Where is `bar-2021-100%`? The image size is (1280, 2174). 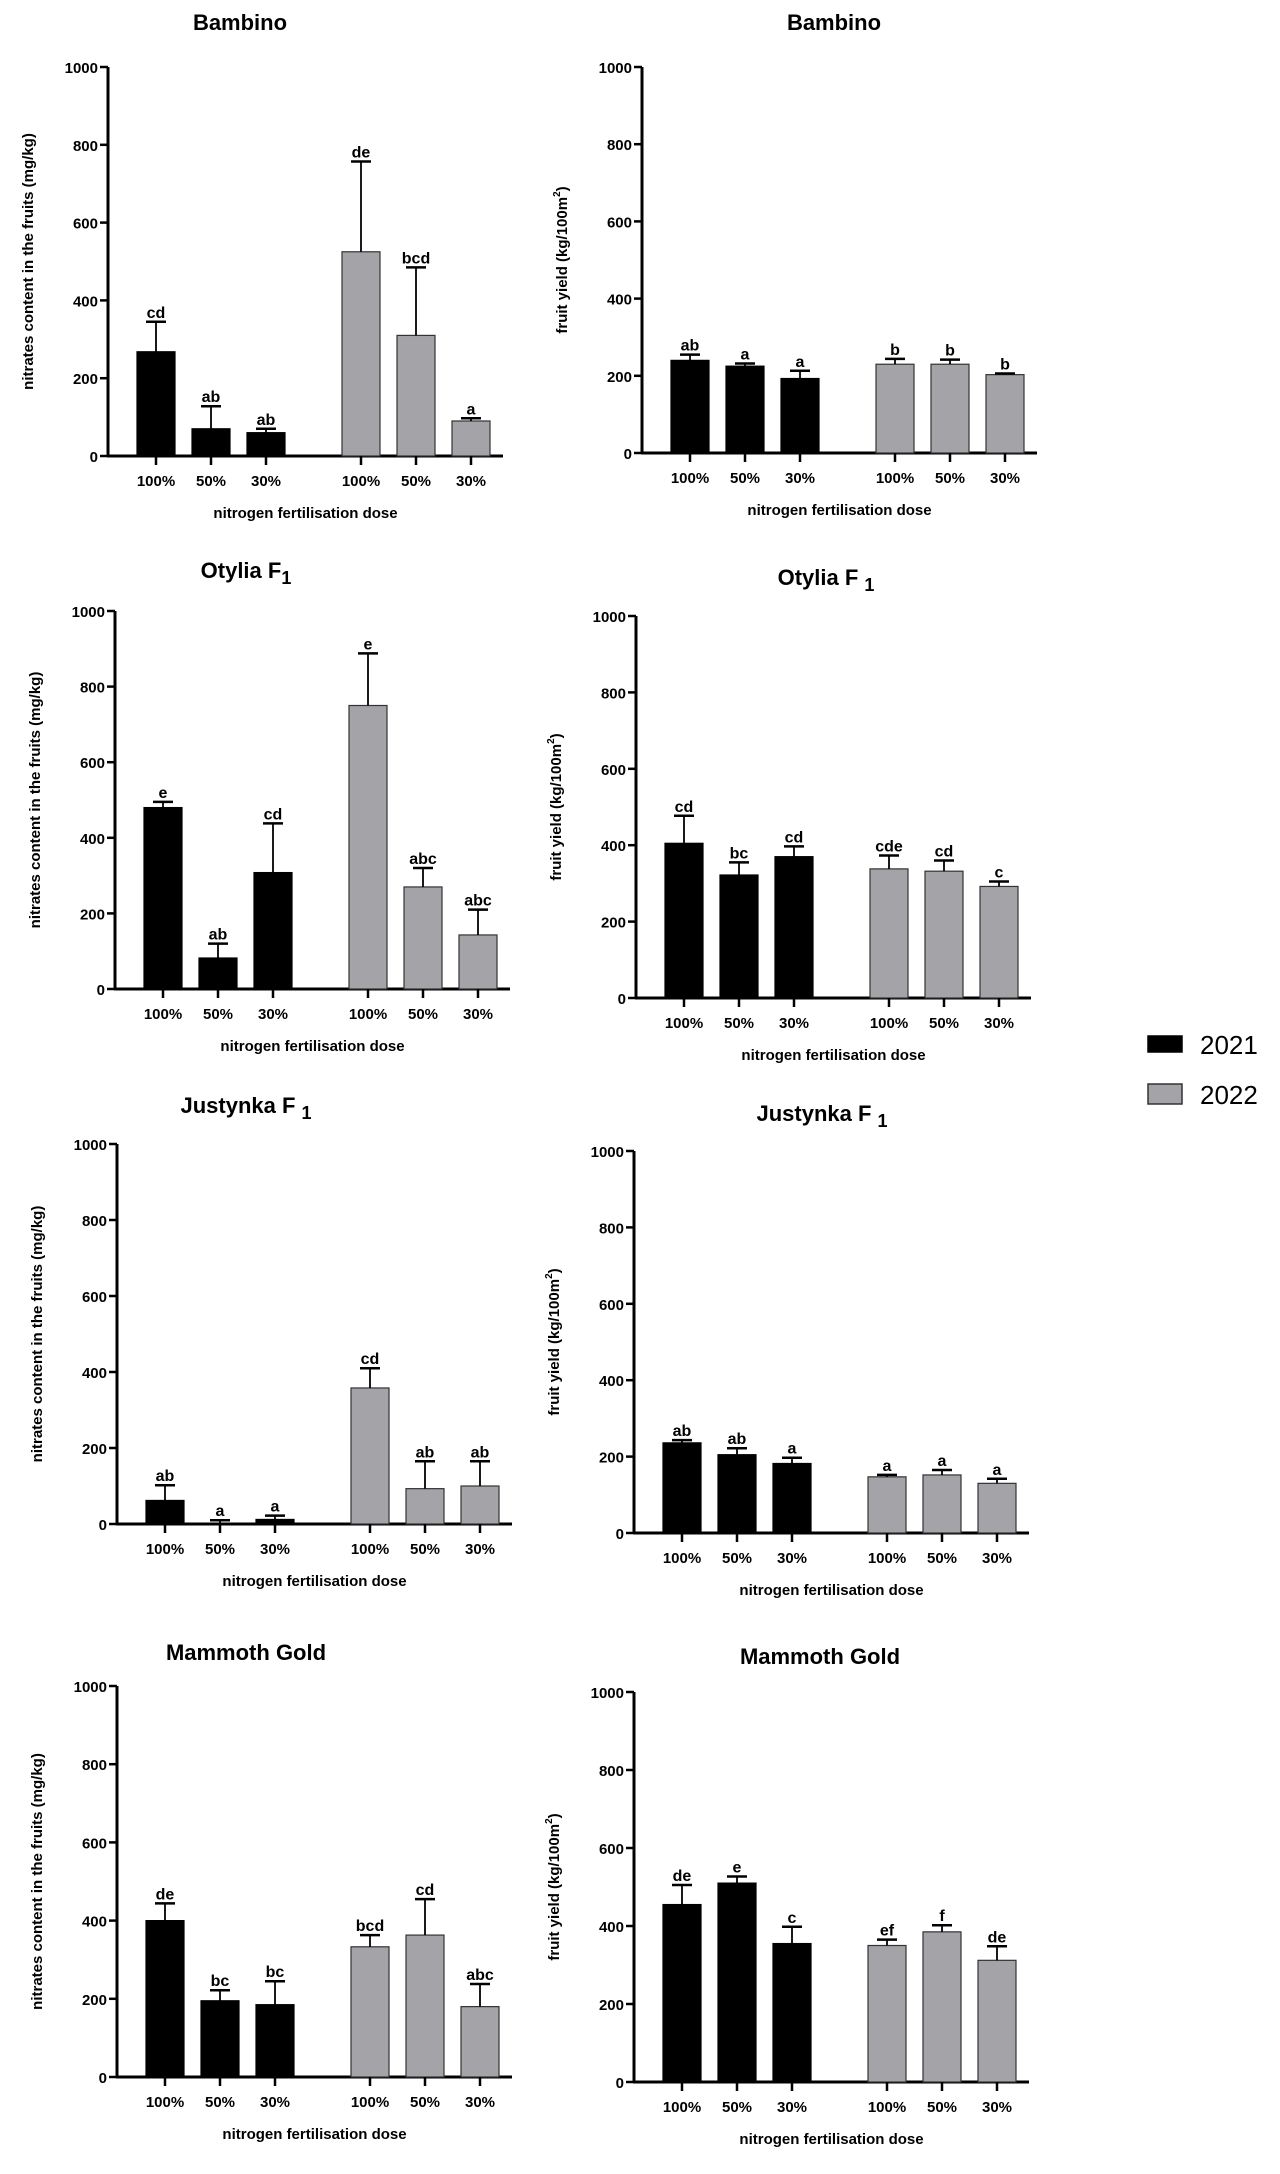
bar-2021-100% is located at coordinates (165, 1512).